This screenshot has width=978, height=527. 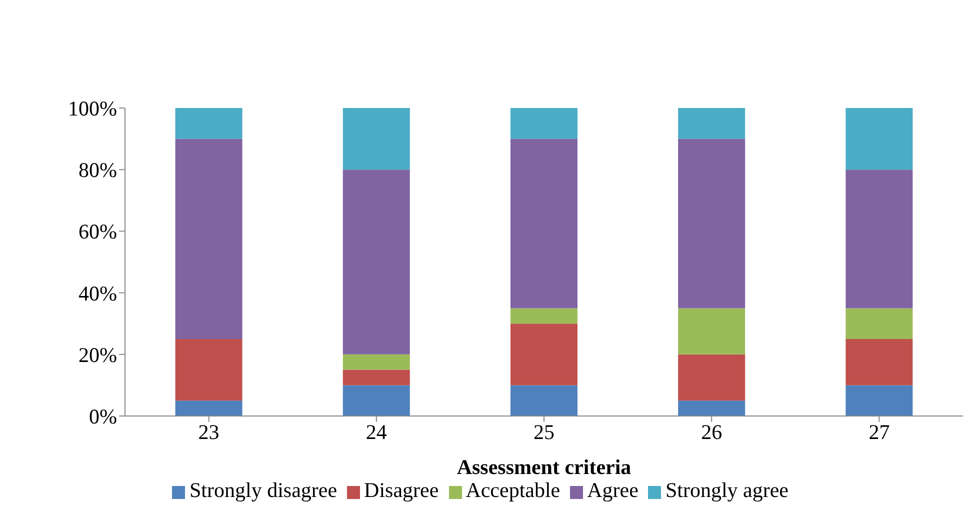 I want to click on legend-label: Disagree, so click(x=401, y=490).